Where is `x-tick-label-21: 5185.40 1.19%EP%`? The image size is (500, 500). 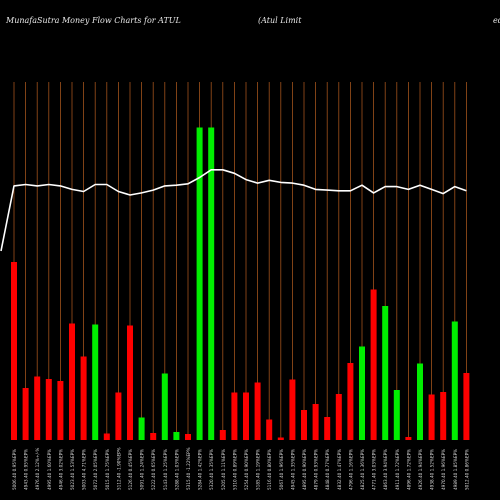
x-tick-label-21: 5185.40 1.19%EP% is located at coordinates (258, 469).